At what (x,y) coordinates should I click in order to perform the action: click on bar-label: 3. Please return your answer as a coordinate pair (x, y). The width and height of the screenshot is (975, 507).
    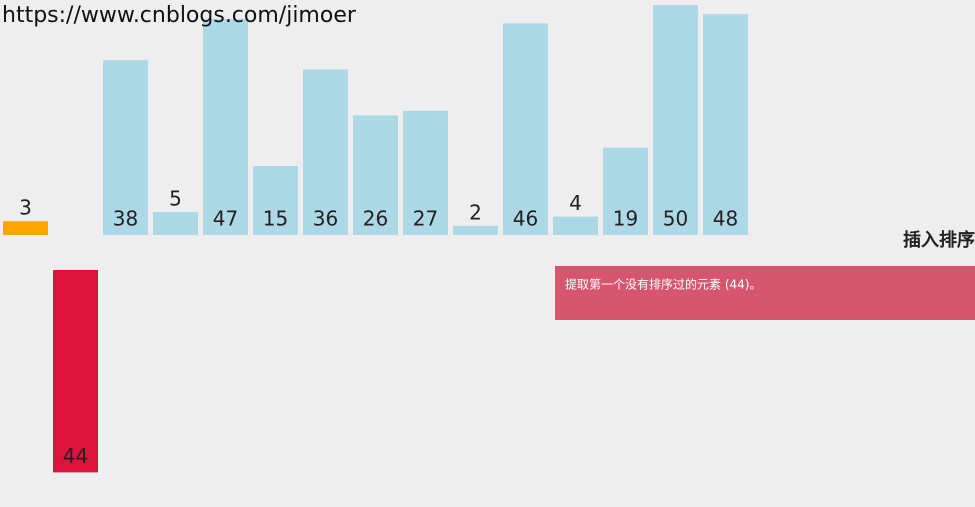
    Looking at the image, I should click on (25, 208).